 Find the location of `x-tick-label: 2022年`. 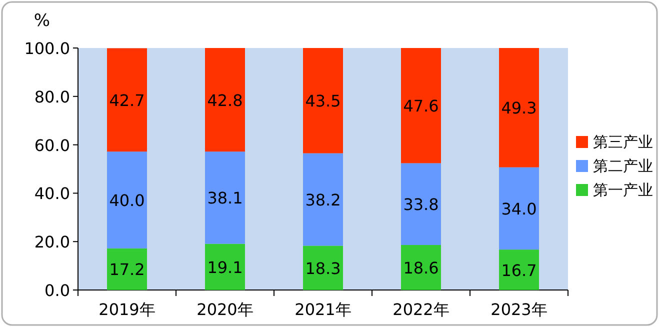

x-tick-label: 2022年 is located at coordinates (421, 309).